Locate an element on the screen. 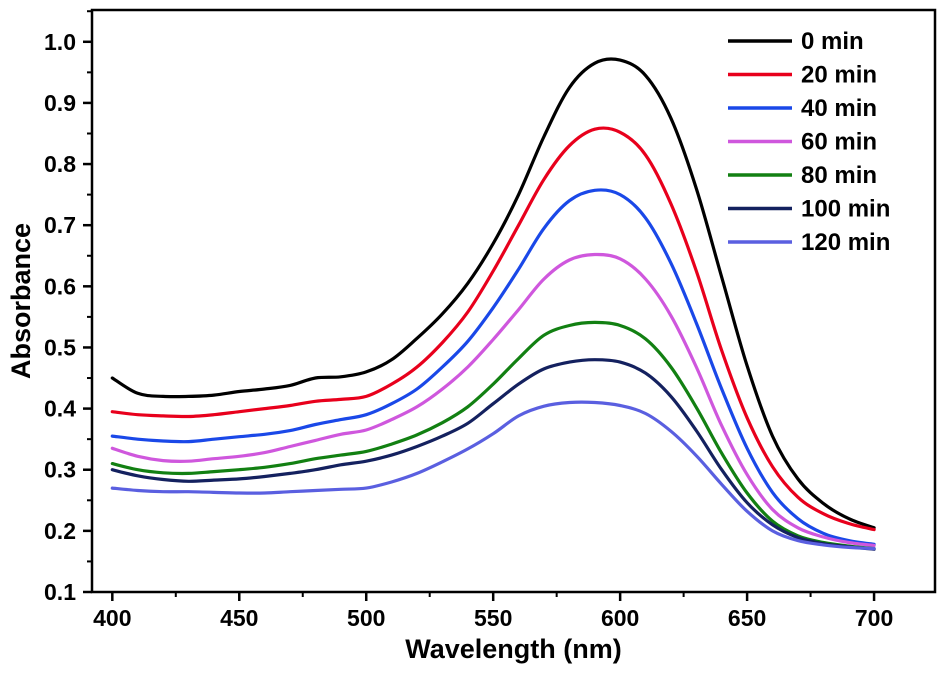  legend-label-120-min: 120 min is located at coordinates (845, 242).